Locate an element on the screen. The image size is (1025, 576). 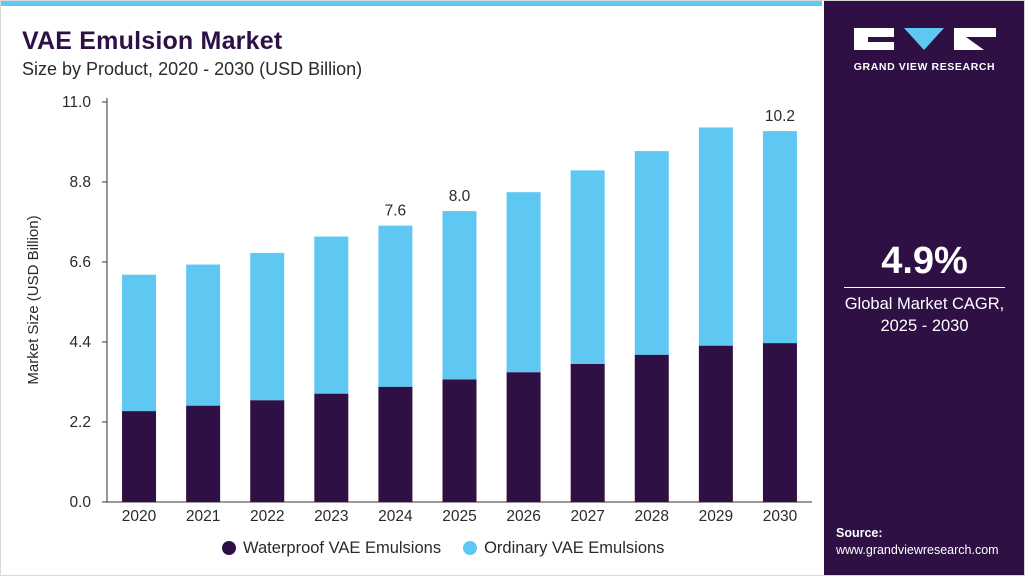
bar-waterproof-2021 is located at coordinates (203, 453).